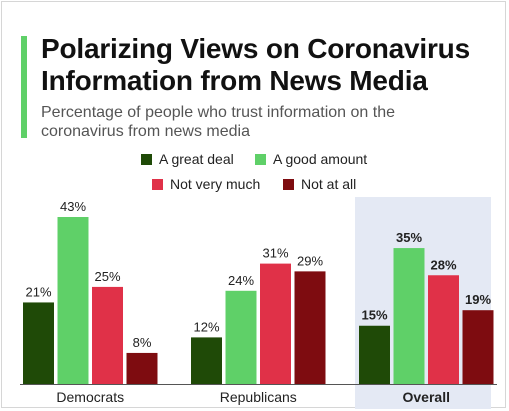 This screenshot has height=411, width=509. I want to click on legend-item-a-great-deal: A great deal, so click(187, 159).